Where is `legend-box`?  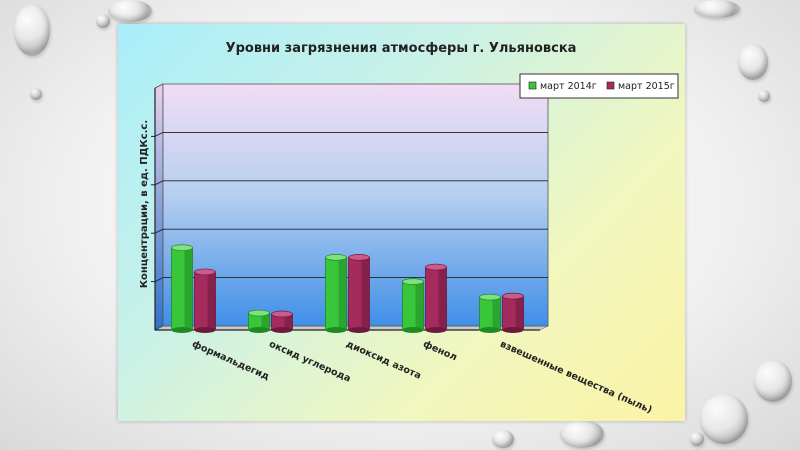 legend-box is located at coordinates (599, 86).